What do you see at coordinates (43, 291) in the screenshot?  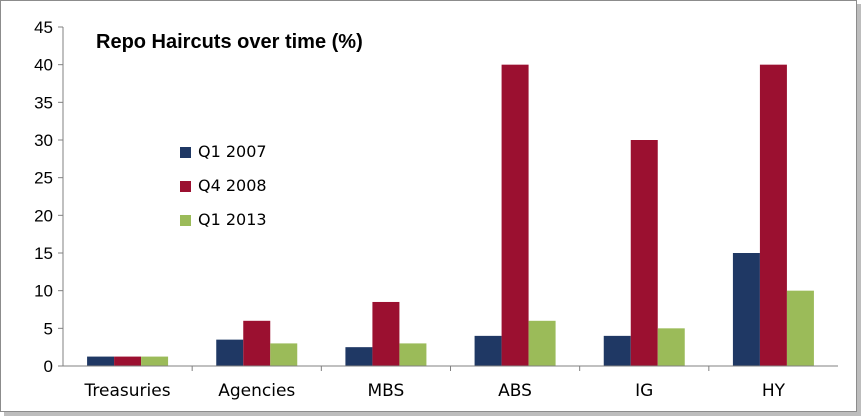 I see `y-tick-label: 10` at bounding box center [43, 291].